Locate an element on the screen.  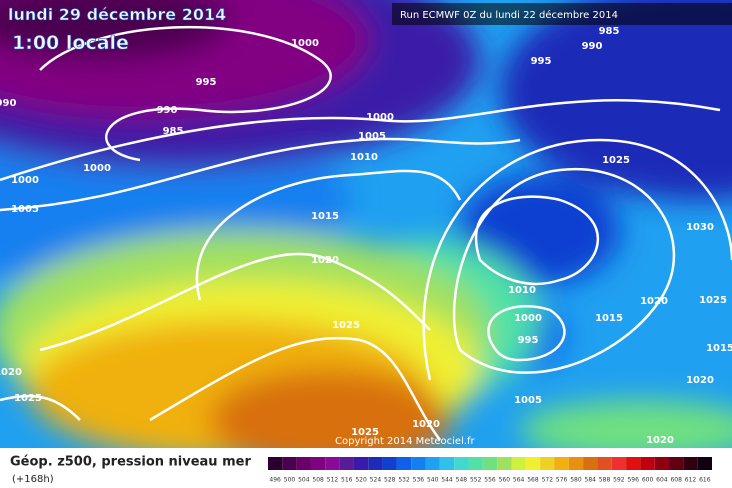
lead-time: (+168h) is located at coordinates (33, 479).